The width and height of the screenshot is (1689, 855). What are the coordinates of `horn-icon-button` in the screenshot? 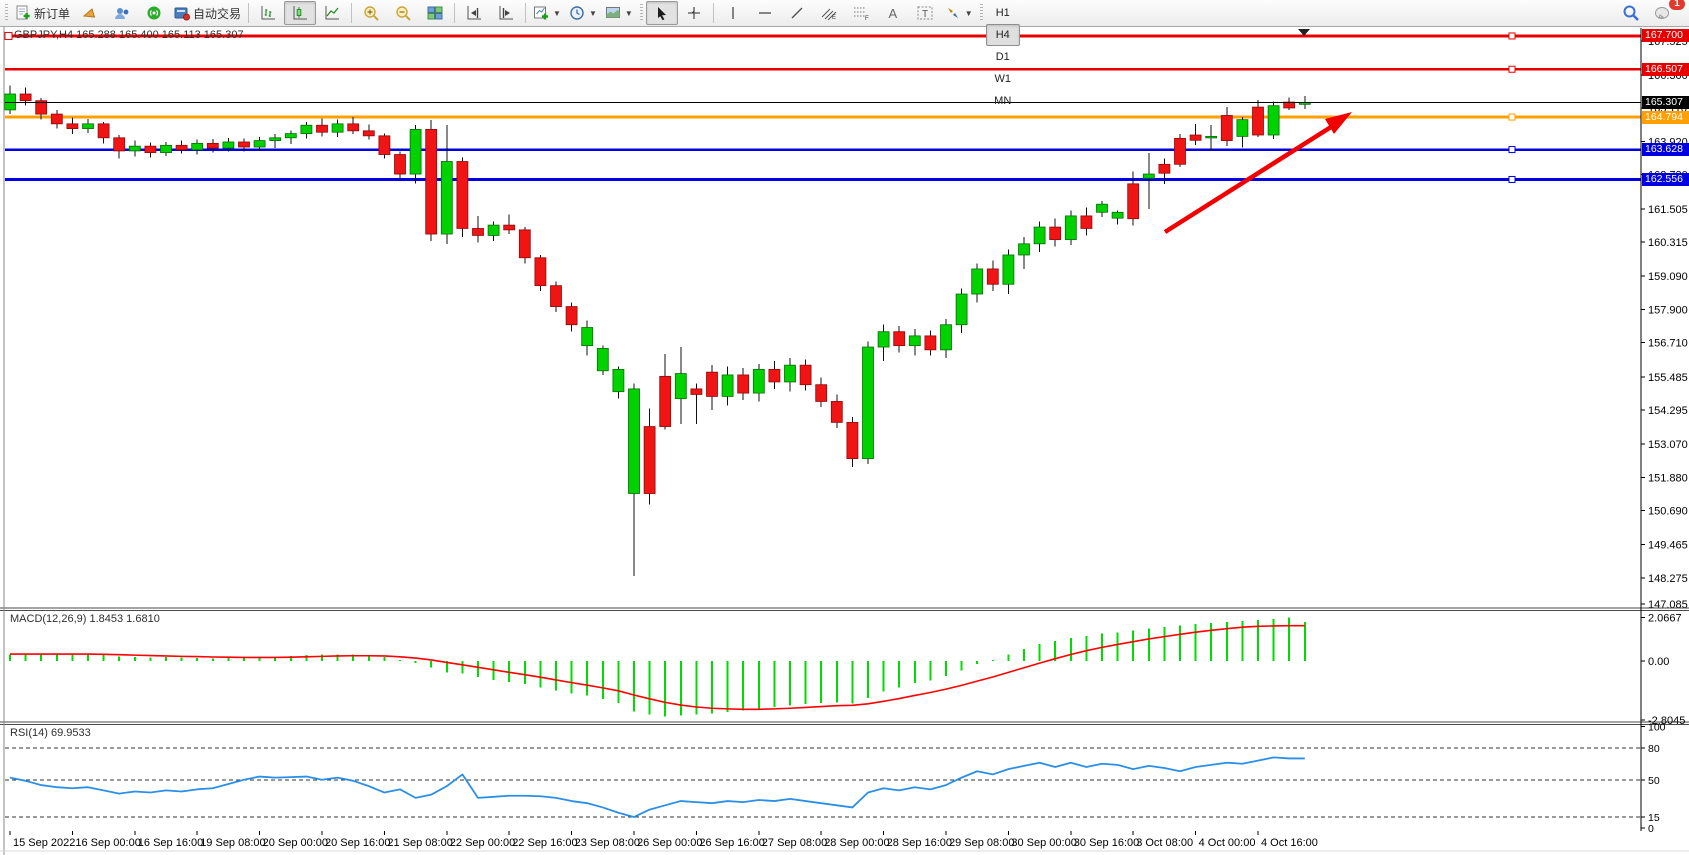 It's located at (90, 13).